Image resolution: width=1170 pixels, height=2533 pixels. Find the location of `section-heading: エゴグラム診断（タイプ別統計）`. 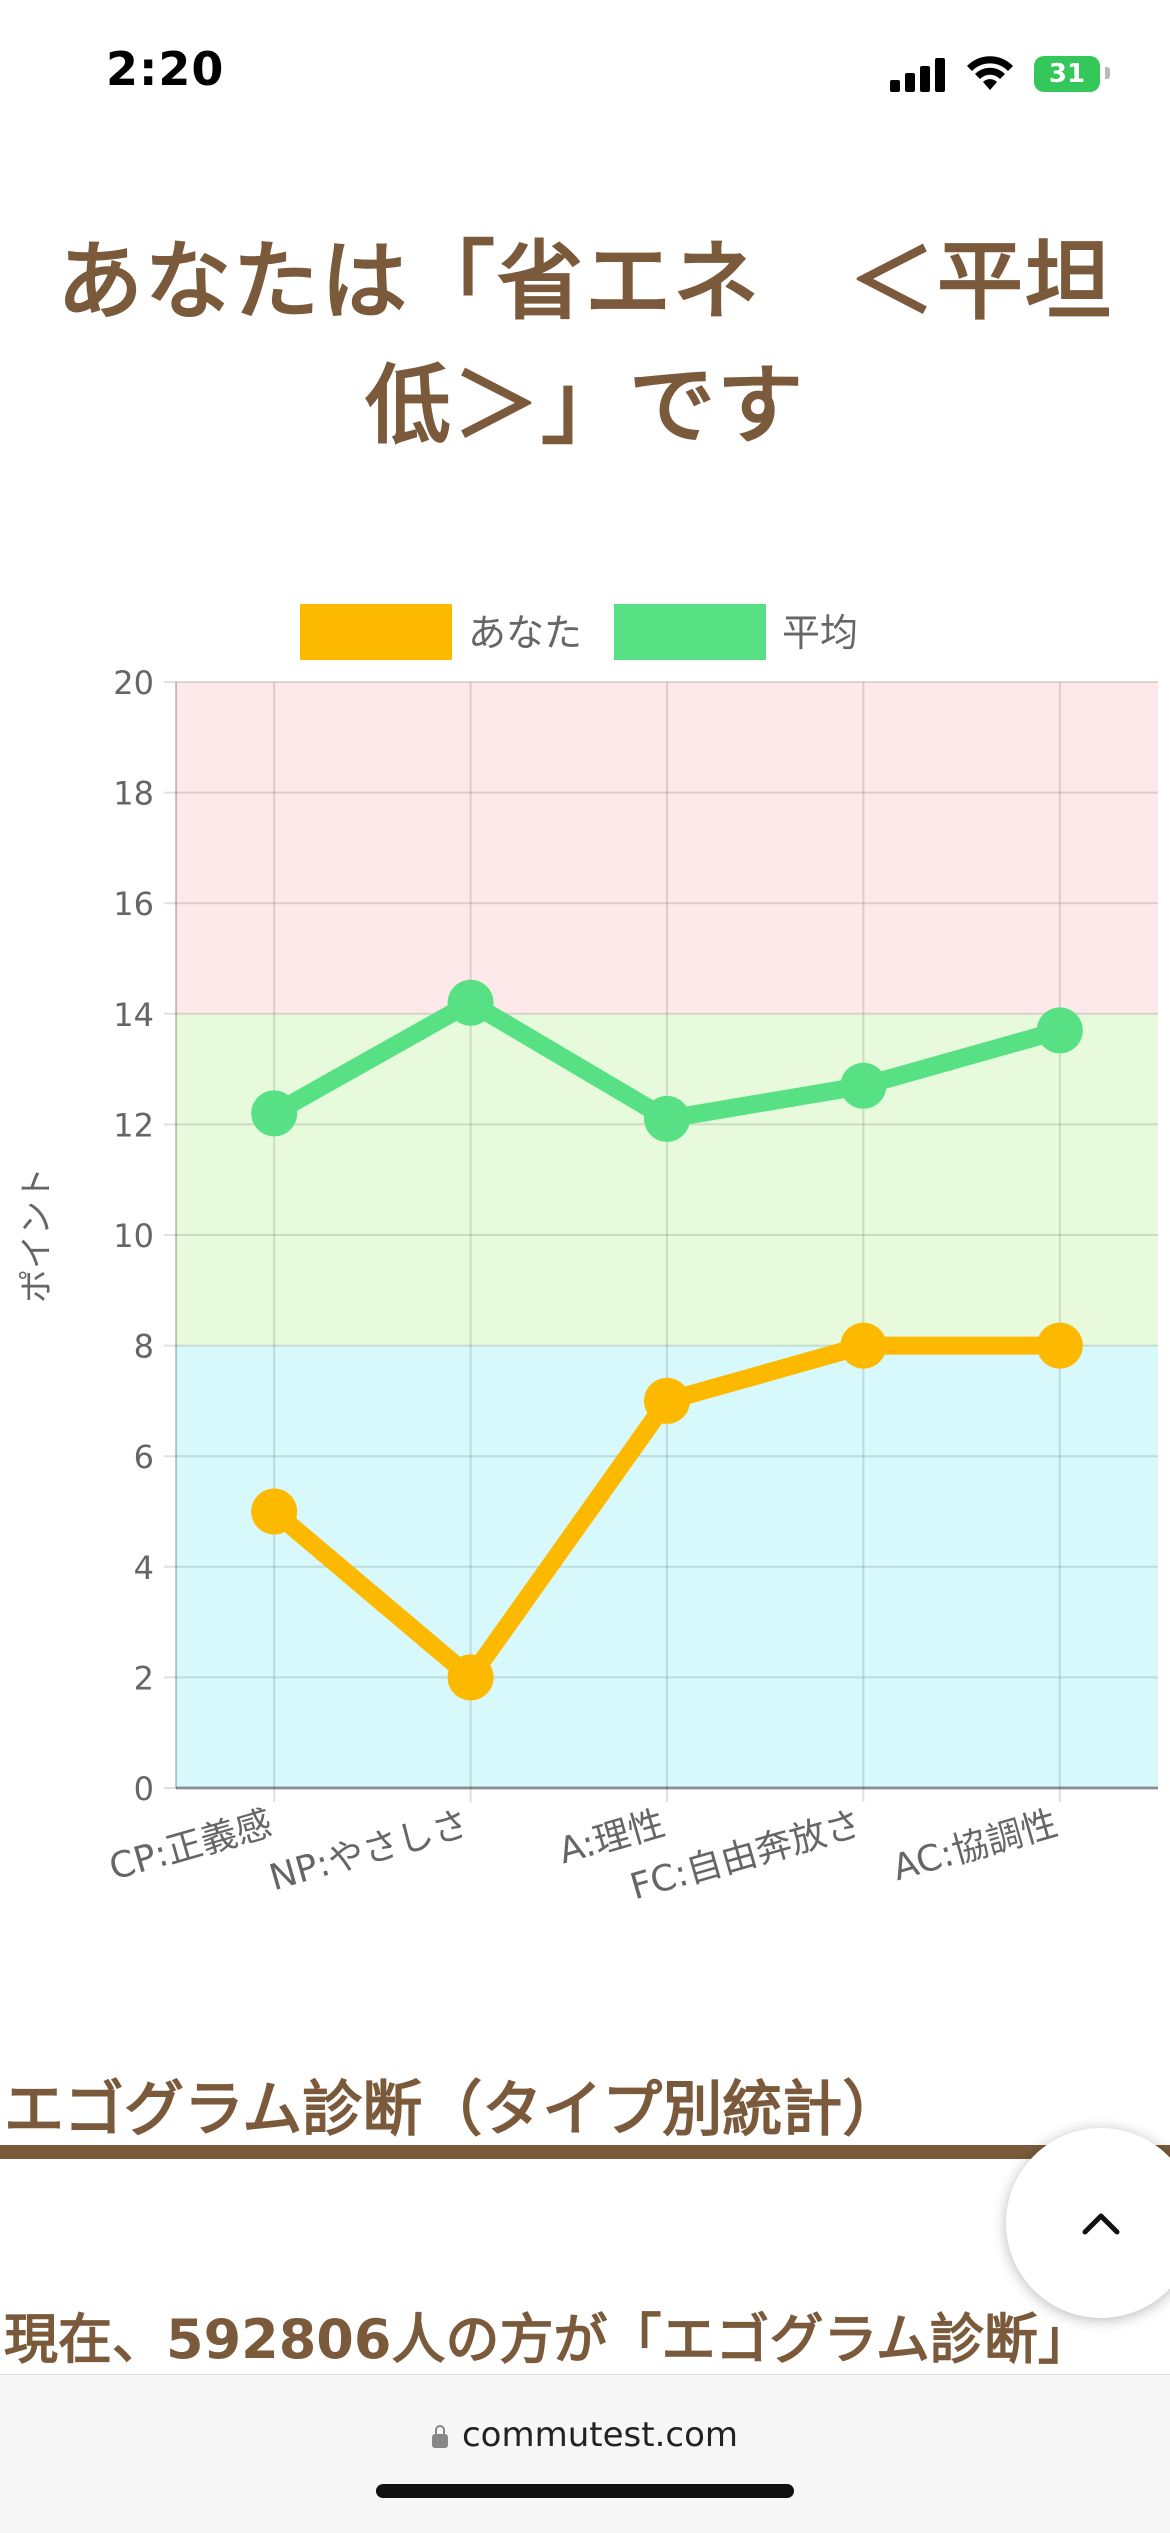

section-heading: エゴグラム診断（タイプ別統計） is located at coordinates (453, 2110).